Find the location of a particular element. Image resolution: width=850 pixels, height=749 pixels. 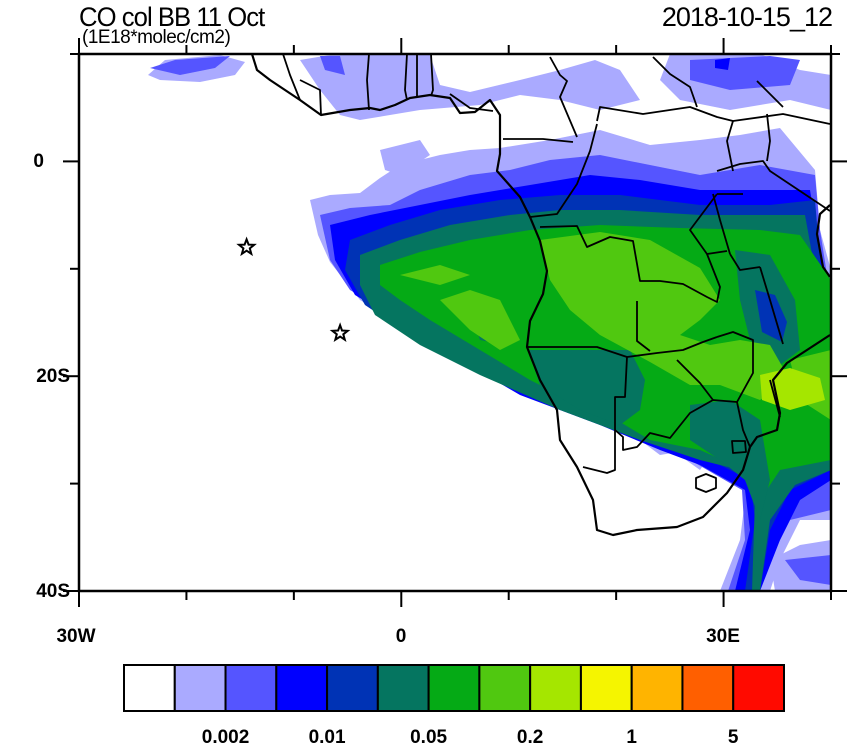

colorbar-label: 0.002 is located at coordinates (225, 737).